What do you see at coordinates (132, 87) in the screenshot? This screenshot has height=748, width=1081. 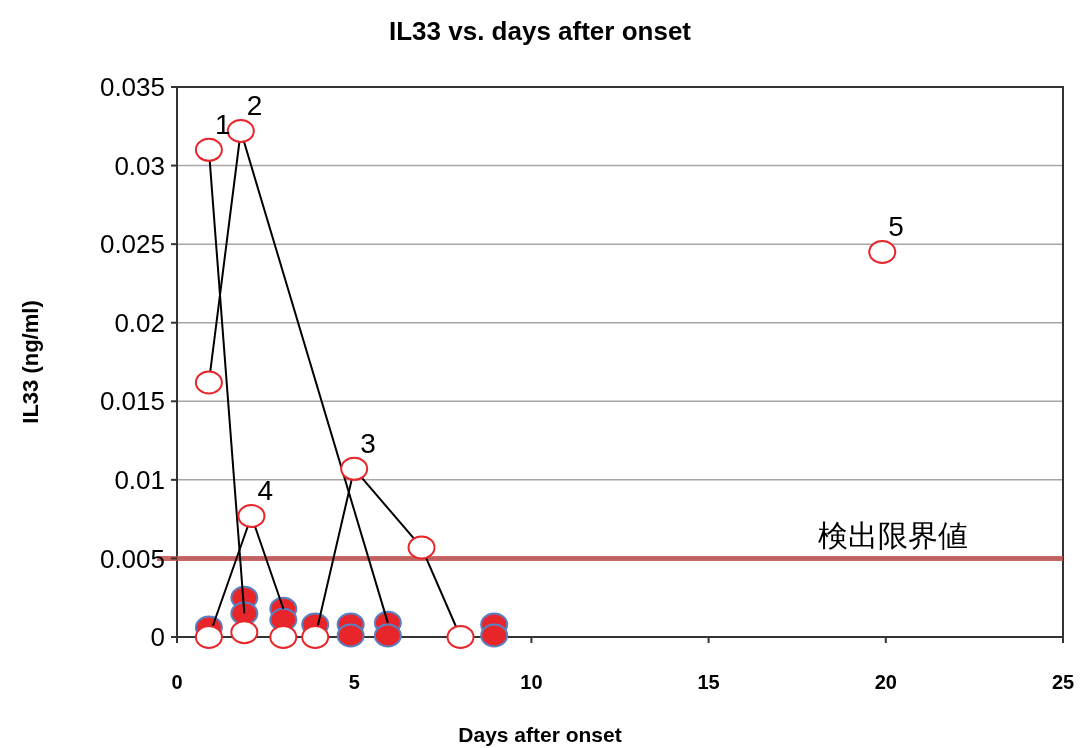 I see `y-tick-label: 0.035` at bounding box center [132, 87].